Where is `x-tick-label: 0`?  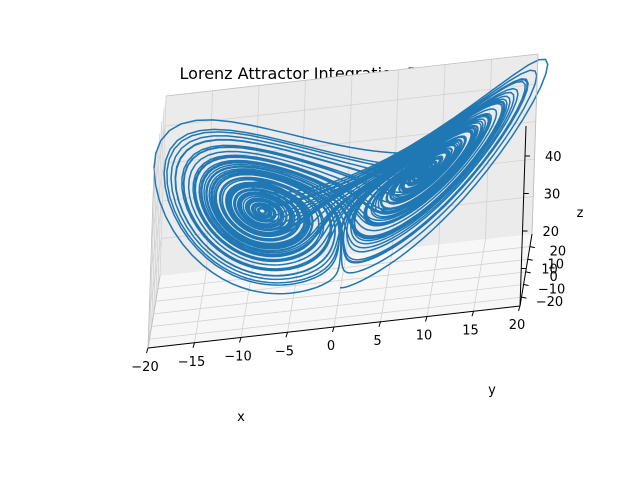 x-tick-label: 0 is located at coordinates (331, 346).